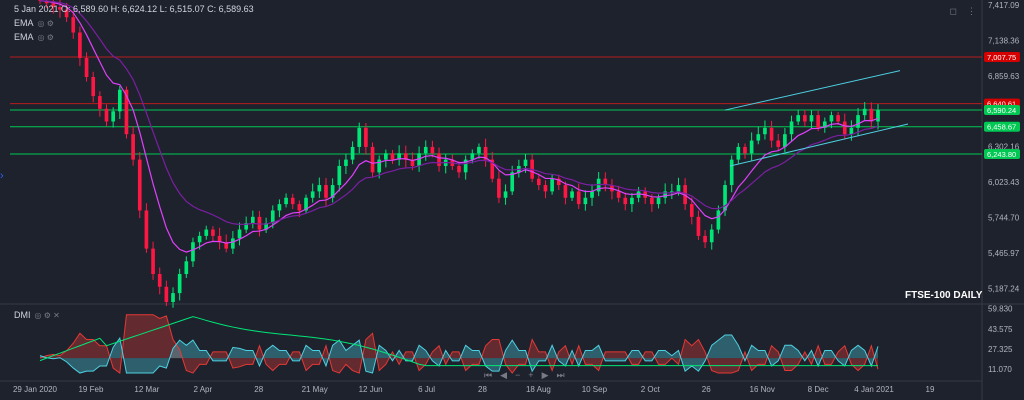 Image resolution: width=1024 pixels, height=400 pixels. Describe the element at coordinates (488, 375) in the screenshot. I see `first-icon: ⏮` at that location.